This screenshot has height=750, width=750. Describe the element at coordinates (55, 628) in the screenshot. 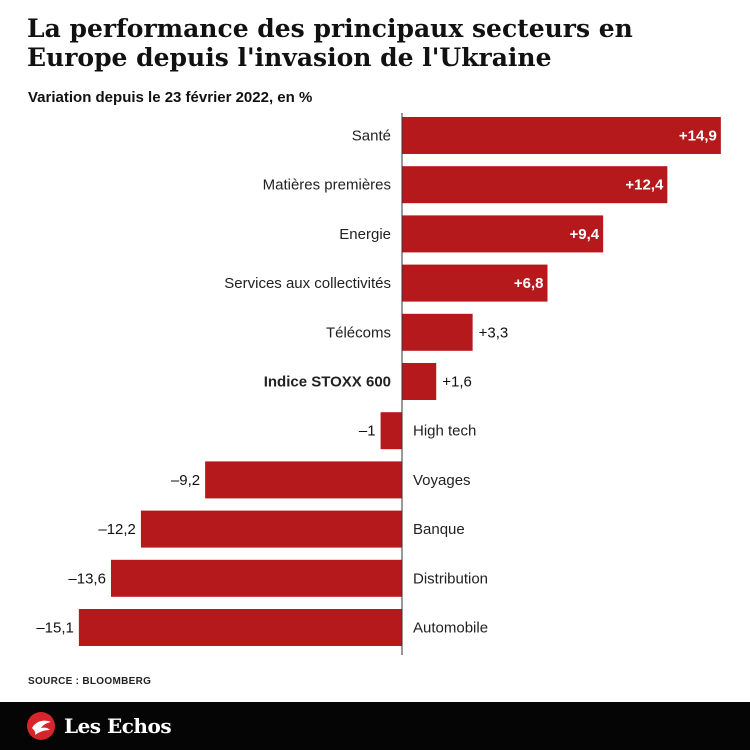

I see `value-label-10: –15,1` at that location.